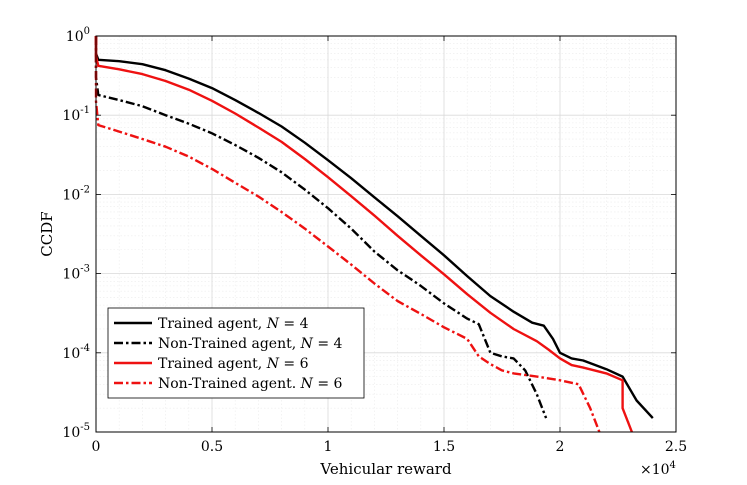 This screenshot has height=485, width=747. Describe the element at coordinates (385, 469) in the screenshot. I see `x-axis-label: Vehicular reward` at that location.